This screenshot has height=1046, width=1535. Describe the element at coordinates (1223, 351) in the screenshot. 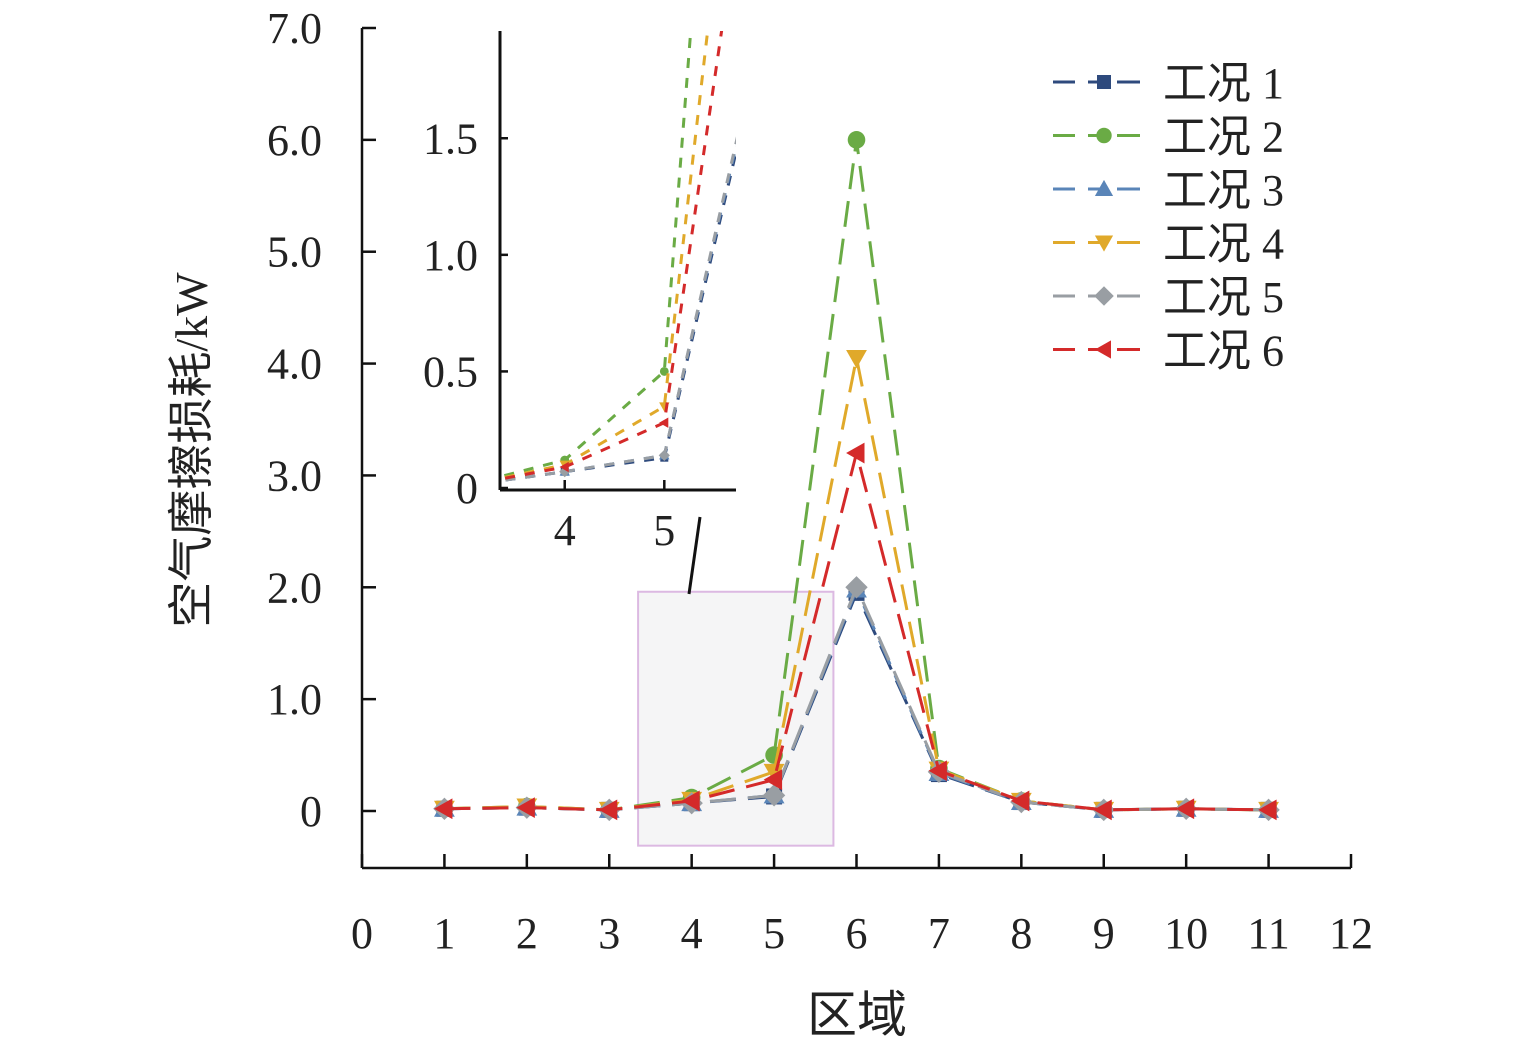

I see `legend-label: 工况 6` at that location.